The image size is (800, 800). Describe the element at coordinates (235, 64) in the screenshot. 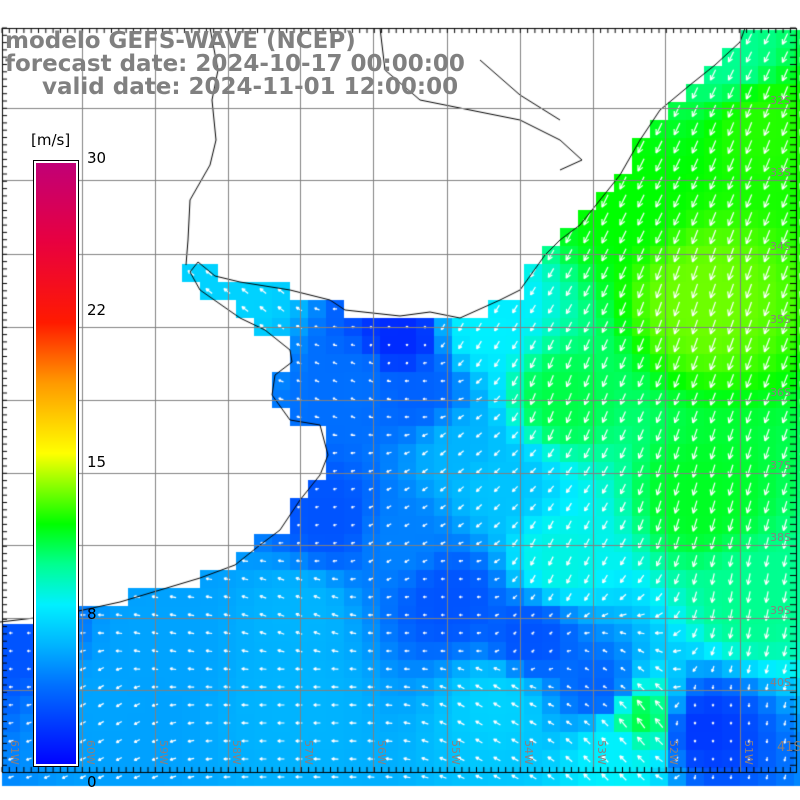

I see `forecast-date: forecast date: 2024-10-17 00:00:00` at that location.